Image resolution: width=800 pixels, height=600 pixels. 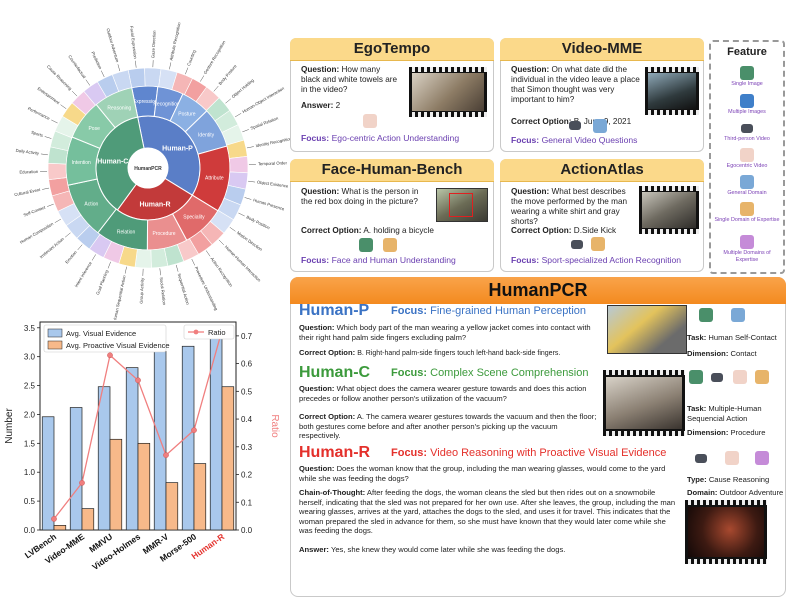 What do you see at coordinates (598, 244) in the screenshot?
I see `single-domain-icon` at bounding box center [598, 244].